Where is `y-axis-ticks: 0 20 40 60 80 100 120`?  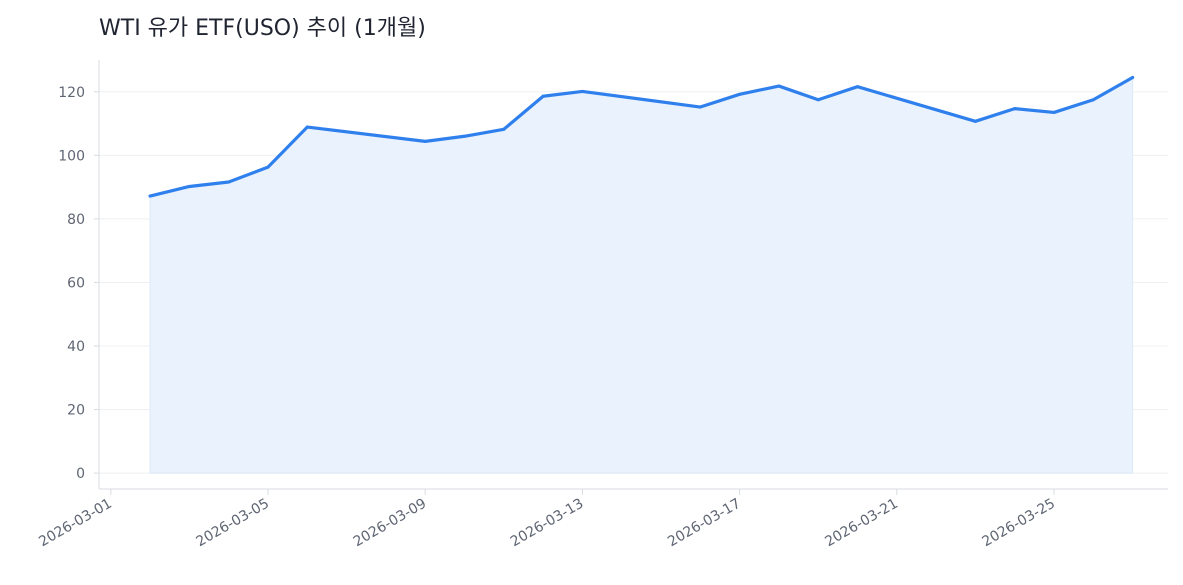
y-axis-ticks: 0 20 40 60 80 100 120 is located at coordinates (78, 283).